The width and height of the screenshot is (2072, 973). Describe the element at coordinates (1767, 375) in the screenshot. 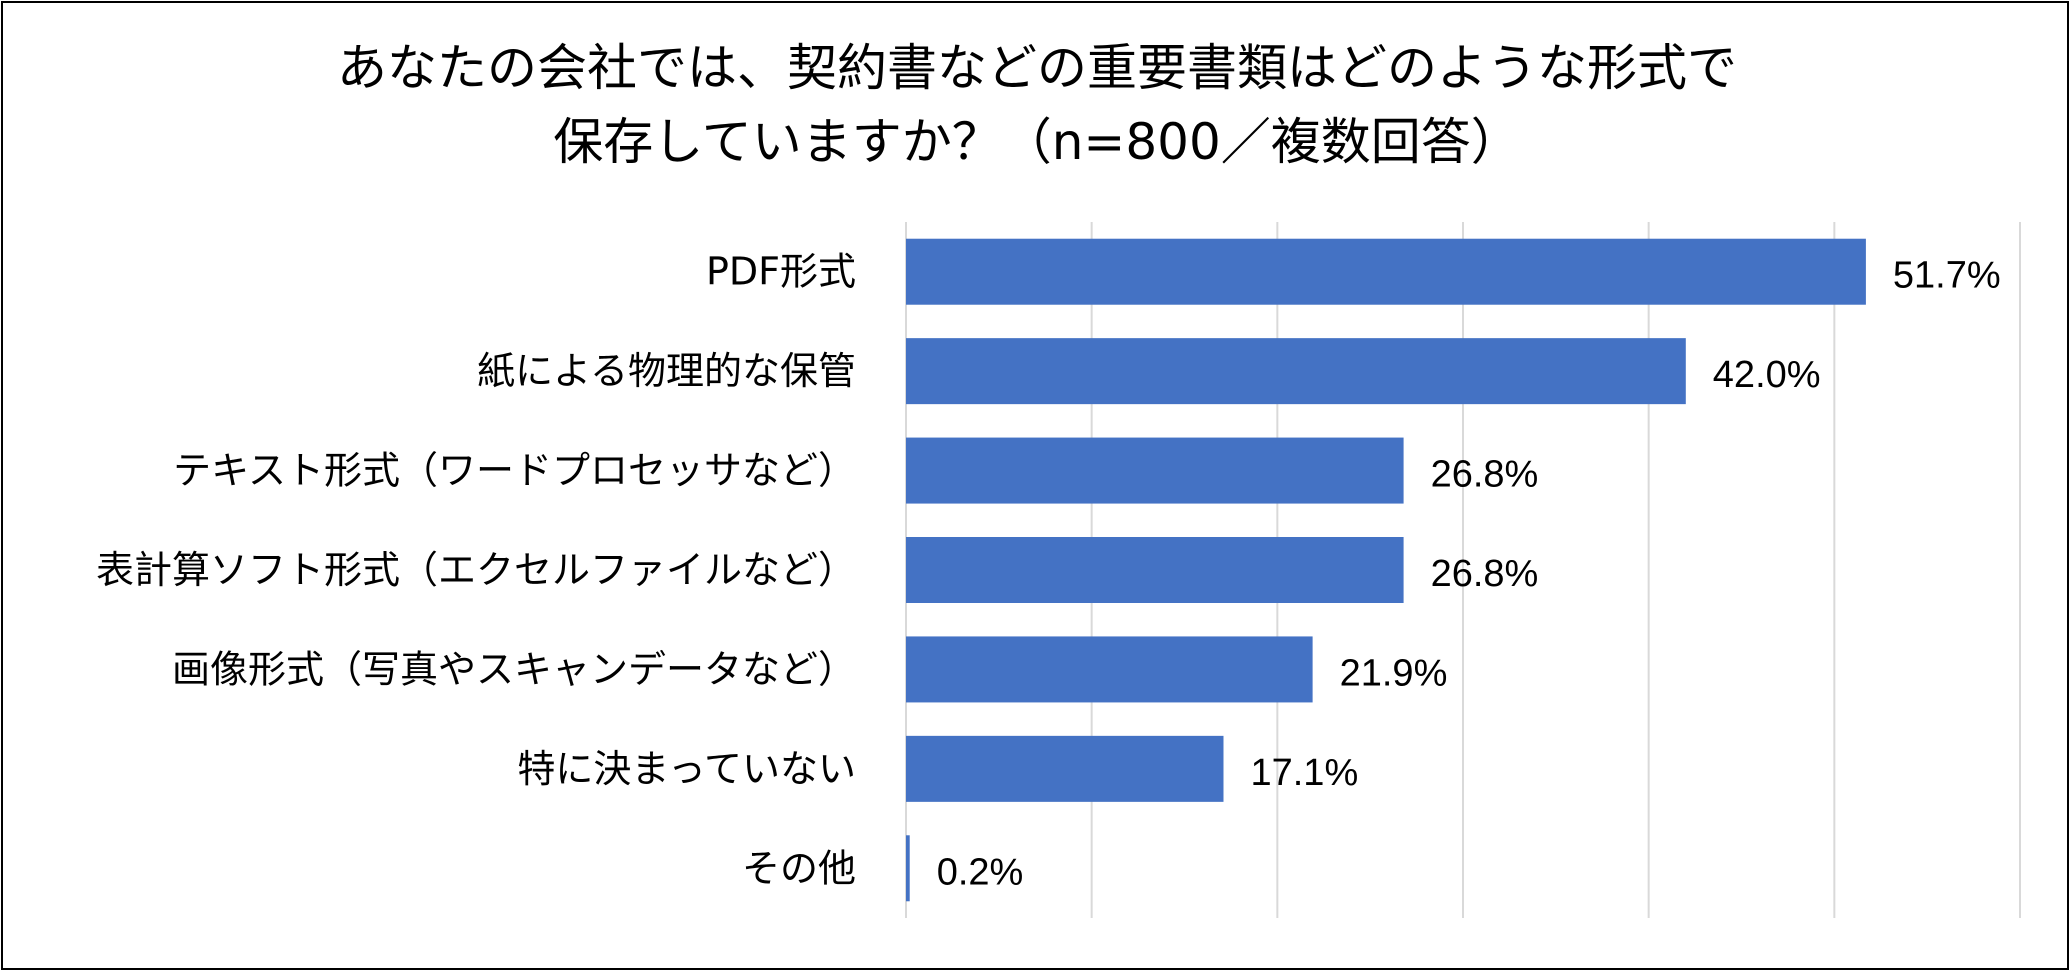

I see `value-label: 42.0%` at that location.